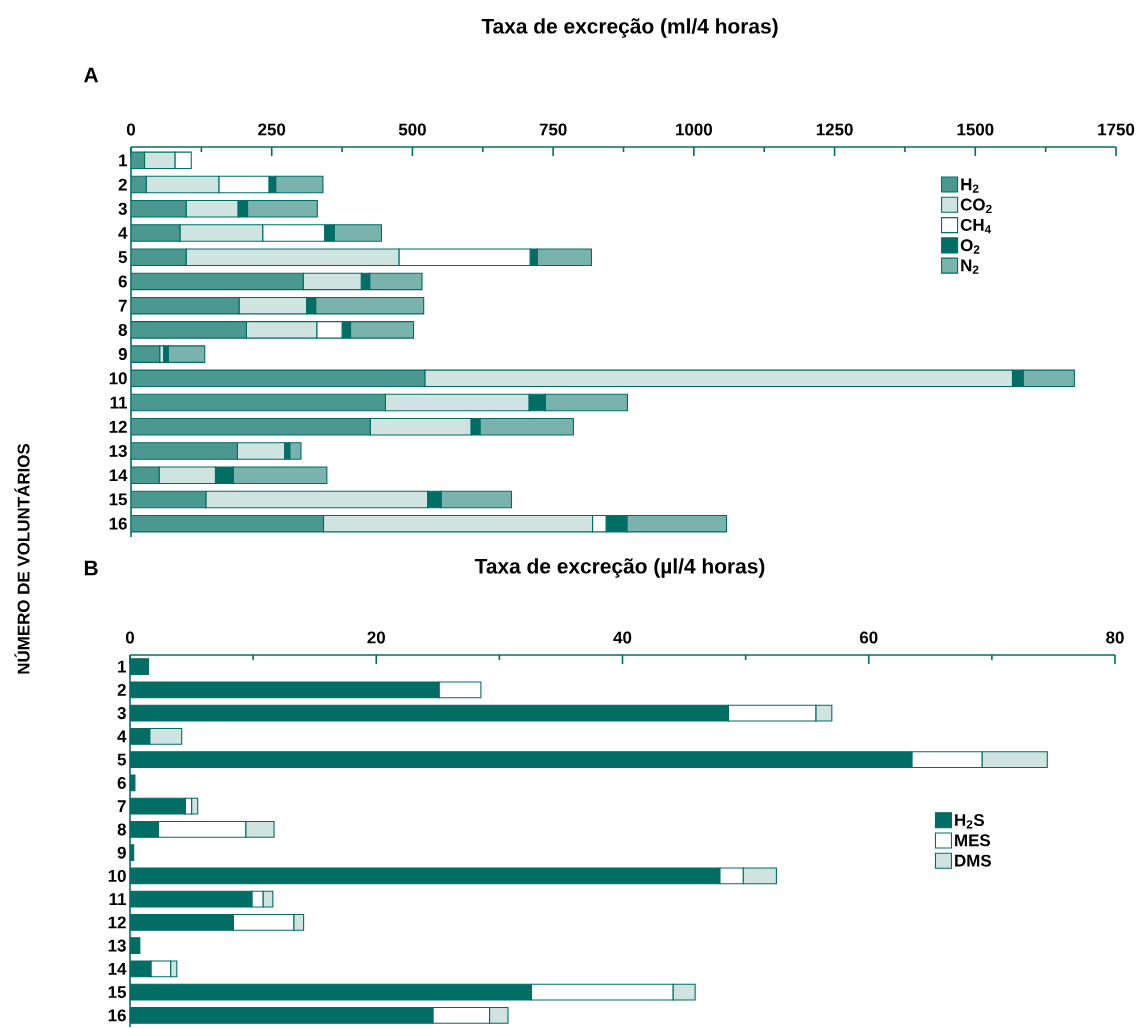 The height and width of the screenshot is (1029, 1146). I want to click on y-axis-title: NÚMERO DE VOLUNTÁRIOS, so click(22, 558).